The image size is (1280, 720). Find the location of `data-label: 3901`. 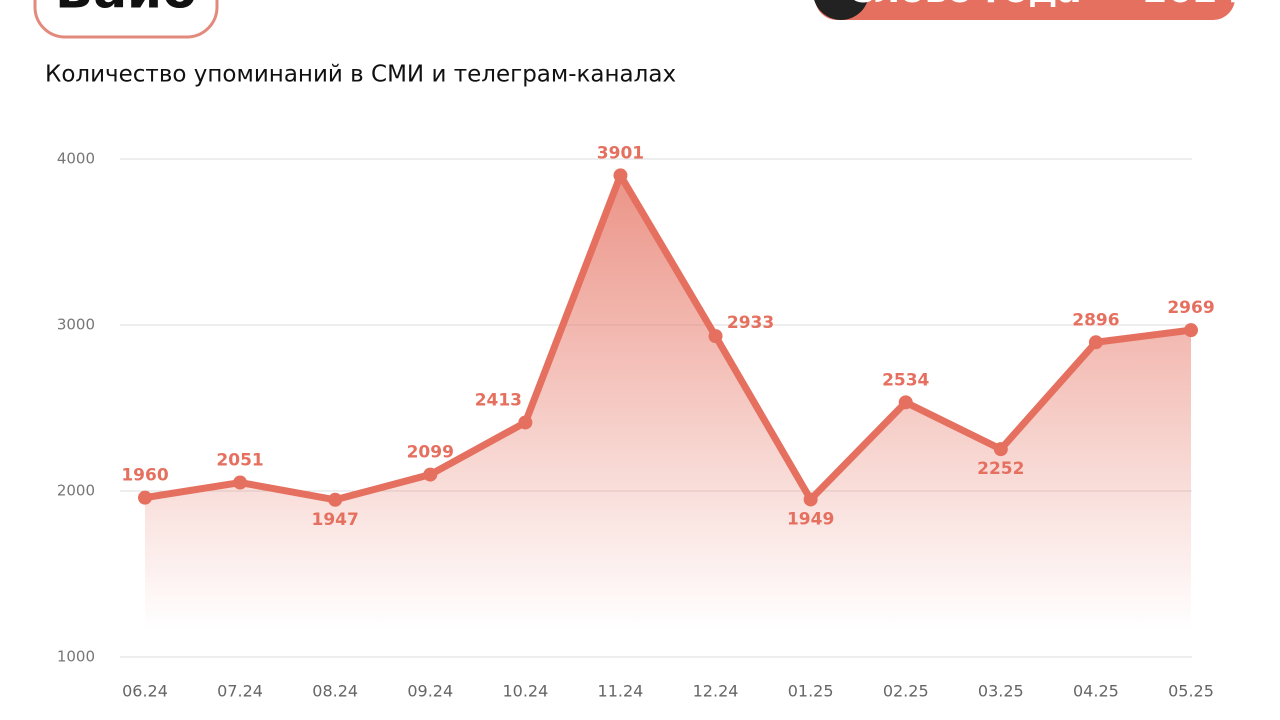

data-label: 3901 is located at coordinates (620, 153).